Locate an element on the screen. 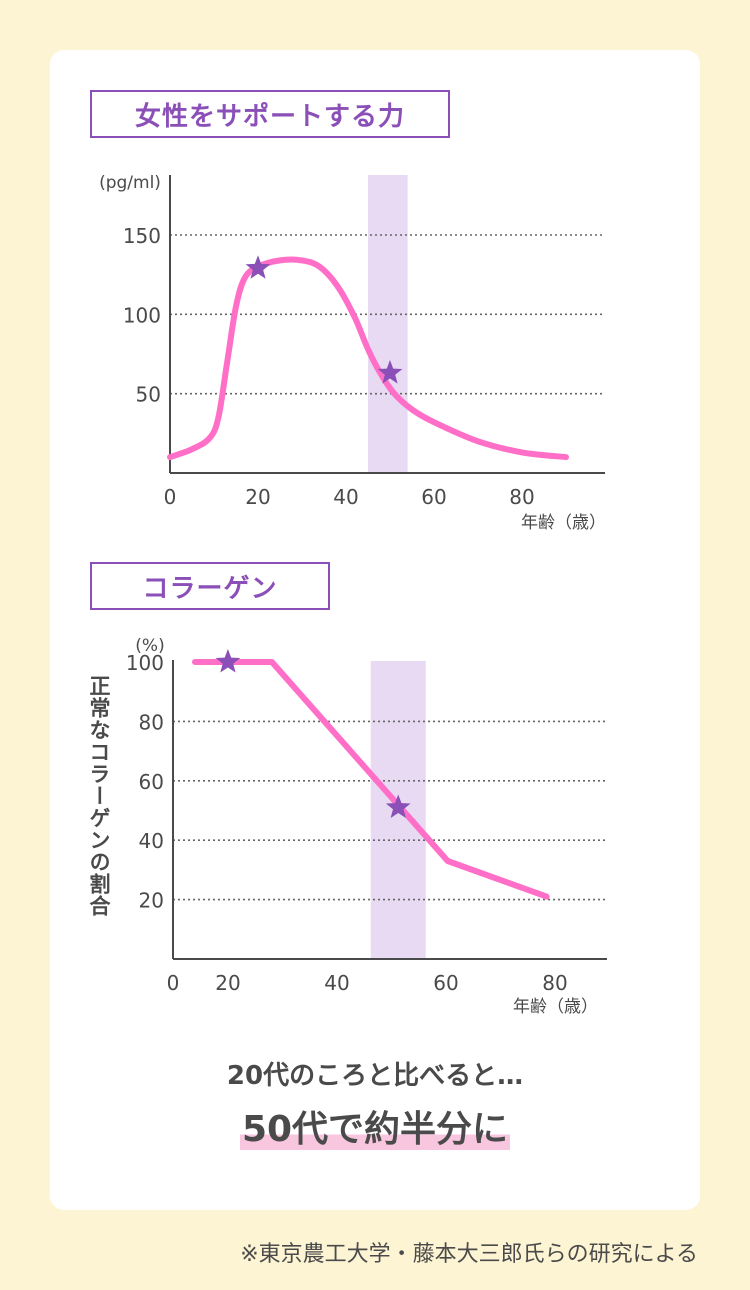 The image size is (750, 1290). chart2-x-tick-label: 60 is located at coordinates (445, 983).